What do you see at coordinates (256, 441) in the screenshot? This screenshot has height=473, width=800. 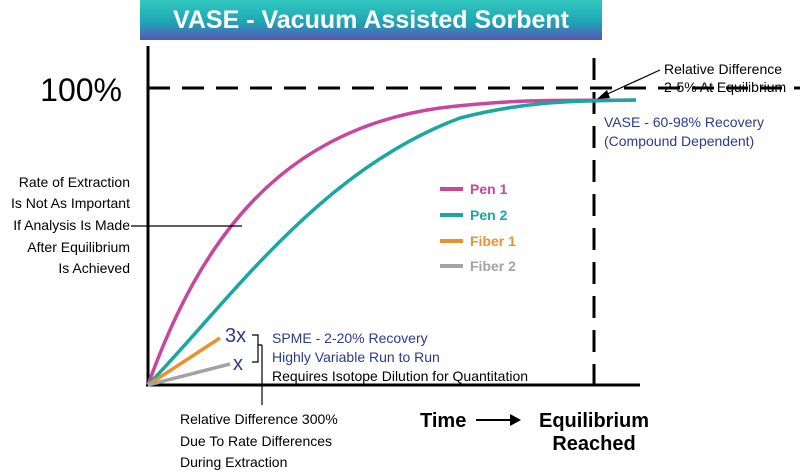 I see `relative-difference-bottom-line2: Due To Rate Differences` at bounding box center [256, 441].